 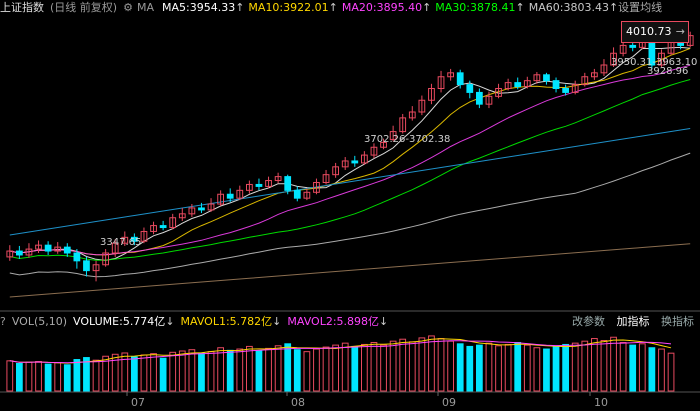 I want to click on volume-bars, so click(x=340, y=363).